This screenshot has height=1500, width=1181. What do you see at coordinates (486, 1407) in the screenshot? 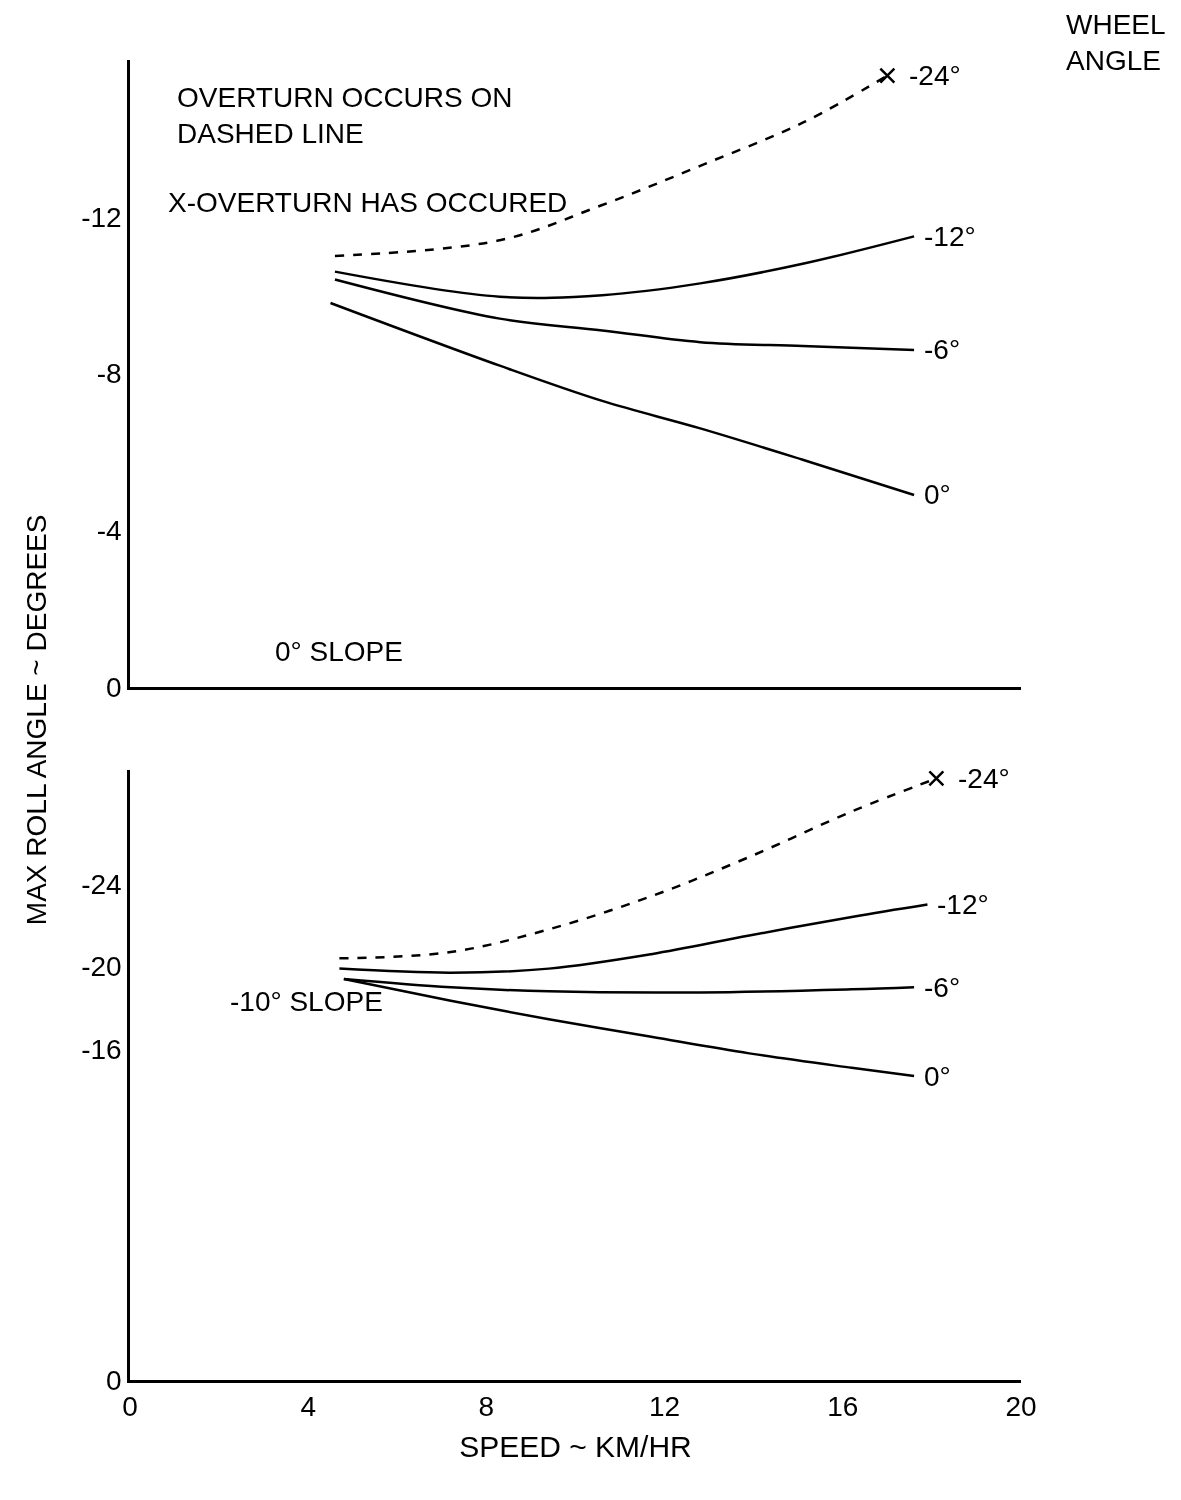
I see `x-tick-label: 8` at bounding box center [486, 1407].